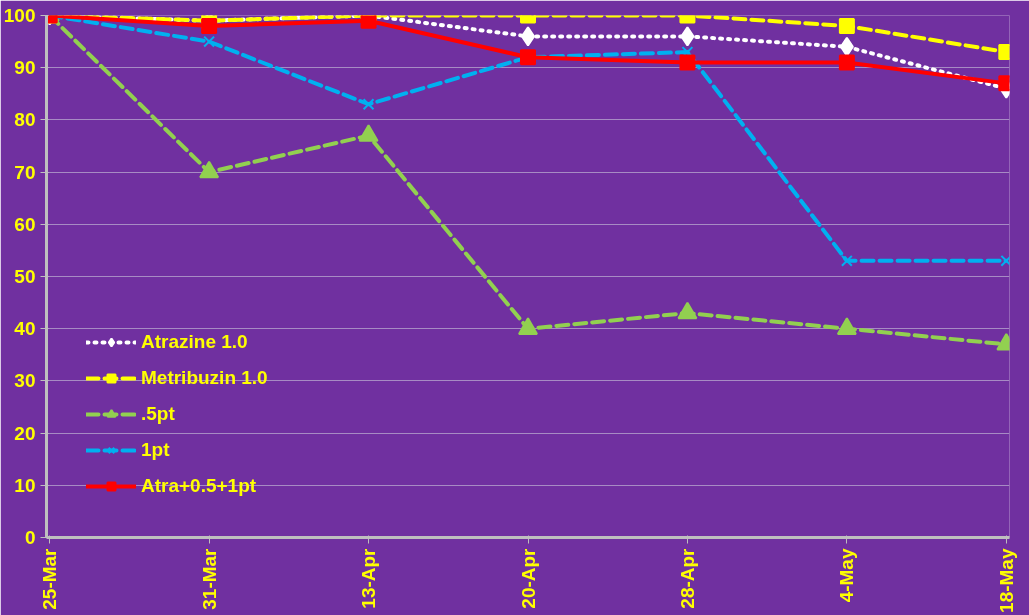 Image resolution: width=1029 pixels, height=615 pixels. Describe the element at coordinates (25, 329) in the screenshot. I see `y-tick-label: 40` at that location.